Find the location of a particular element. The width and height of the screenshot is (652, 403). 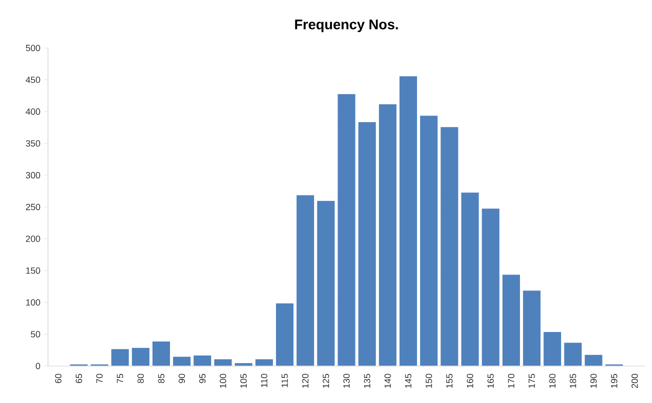

y-tick-label: 450 is located at coordinates (33, 79).